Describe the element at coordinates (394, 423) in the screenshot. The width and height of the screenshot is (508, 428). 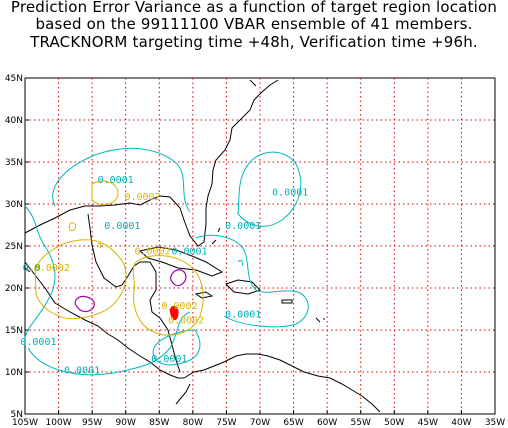
I see `x-tick-label: 50W` at that location.